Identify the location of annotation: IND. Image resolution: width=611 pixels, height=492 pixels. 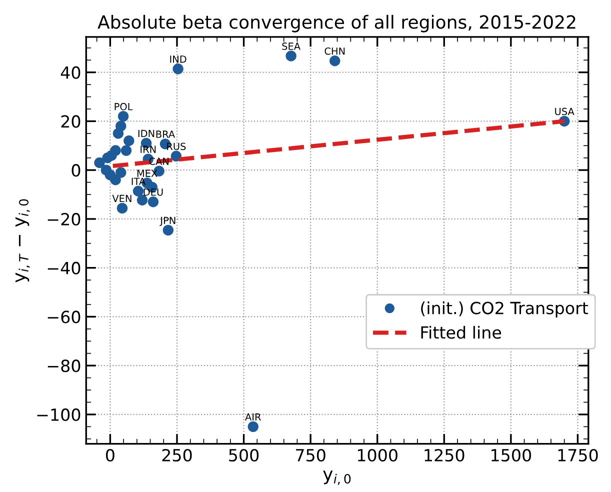
(178, 59).